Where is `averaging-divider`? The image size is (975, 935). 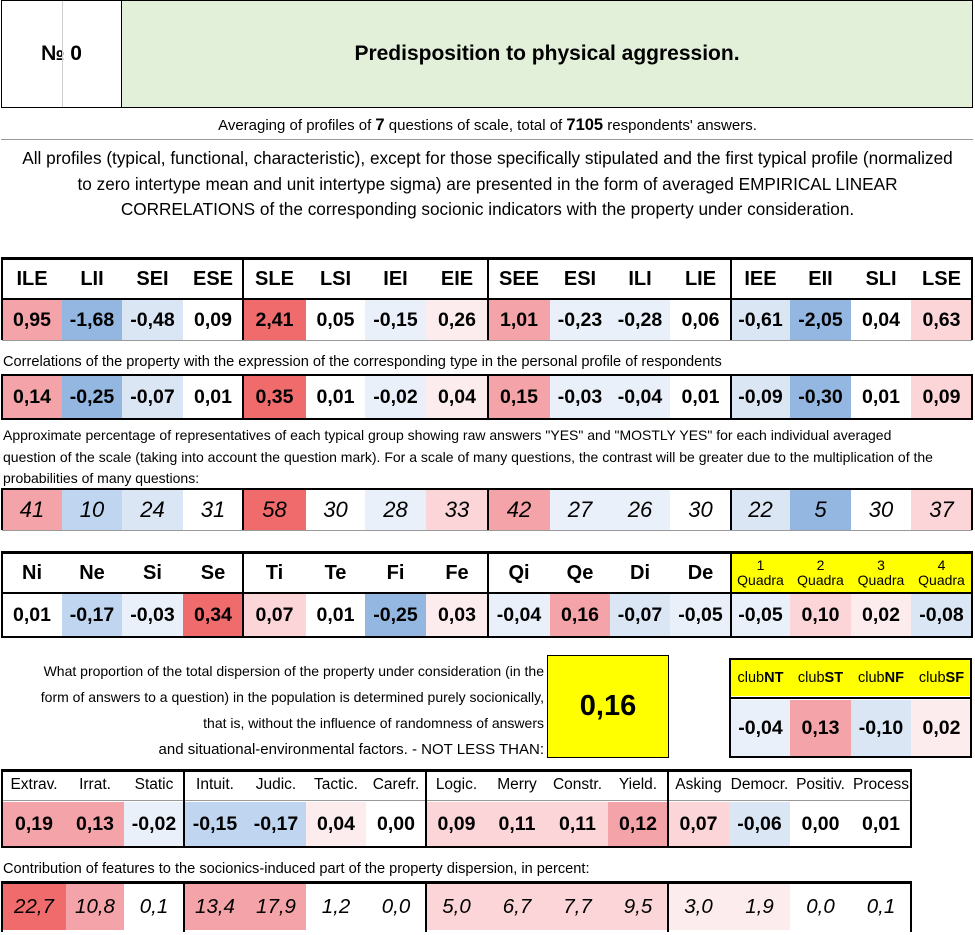 averaging-divider is located at coordinates (487, 139).